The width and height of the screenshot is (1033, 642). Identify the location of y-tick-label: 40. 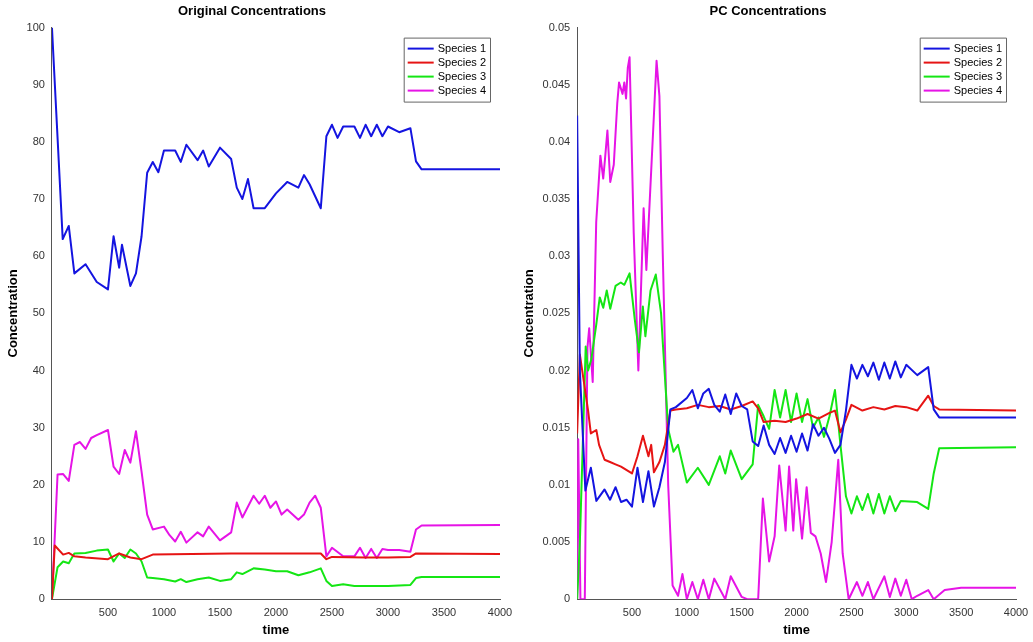
(38, 369).